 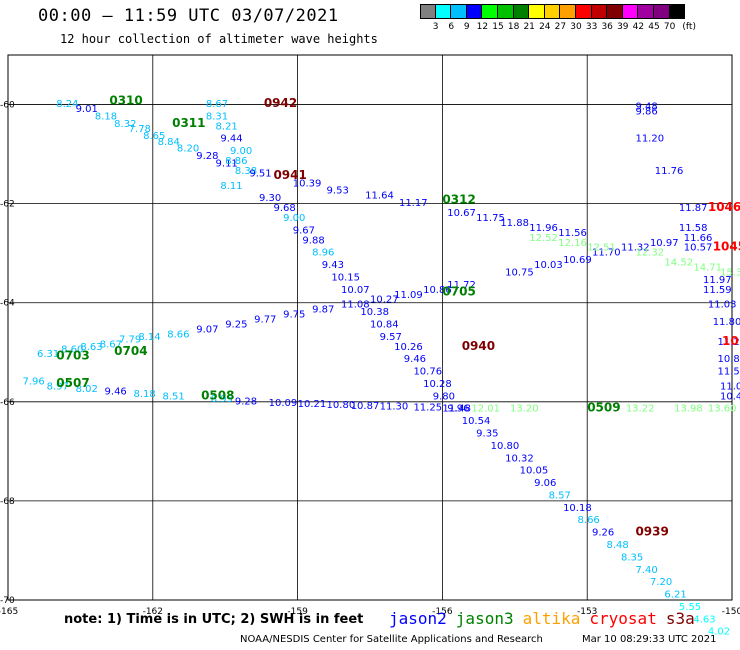 What do you see at coordinates (618, 545) in the screenshot?
I see `wave-height-label: 8.48` at bounding box center [618, 545].